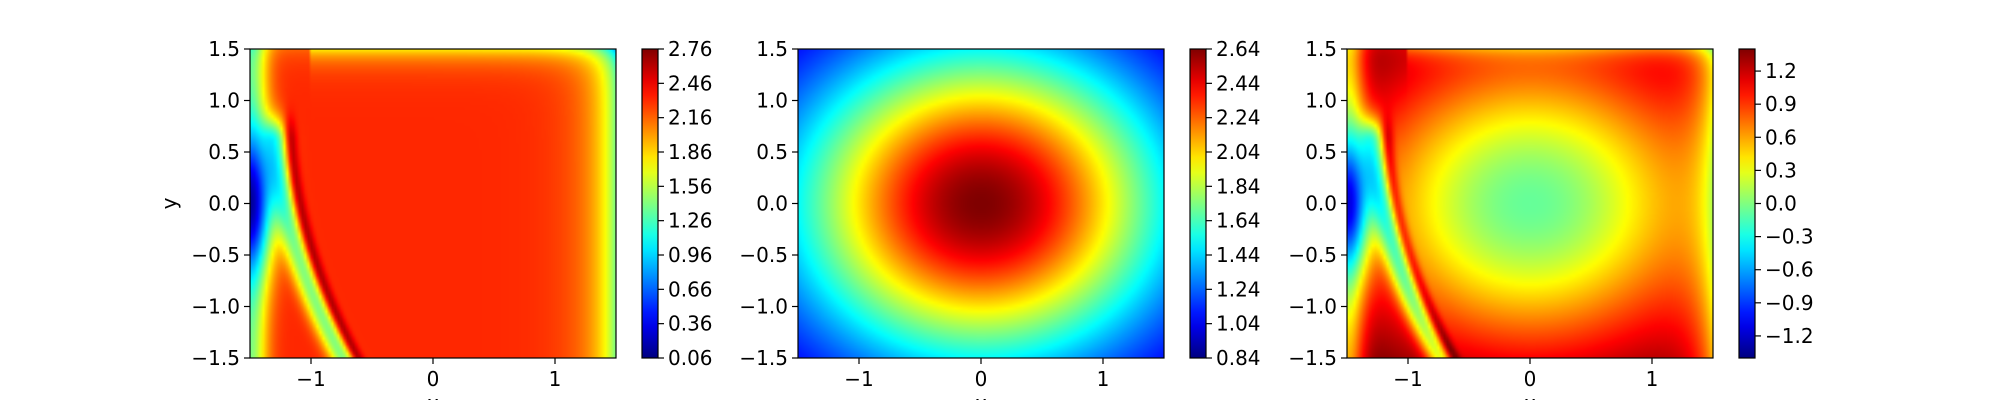 The height and width of the screenshot is (400, 2000). I want to click on heatmap-2-ytick-label: 0.0, so click(772, 204).